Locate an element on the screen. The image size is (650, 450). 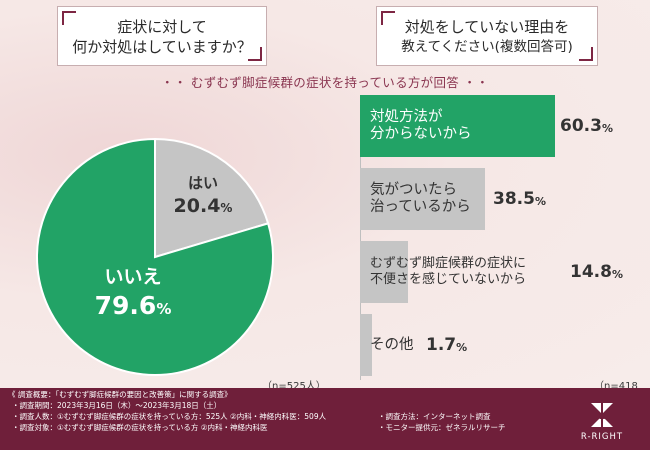
bar-value-number: 14.8 is located at coordinates (591, 272).